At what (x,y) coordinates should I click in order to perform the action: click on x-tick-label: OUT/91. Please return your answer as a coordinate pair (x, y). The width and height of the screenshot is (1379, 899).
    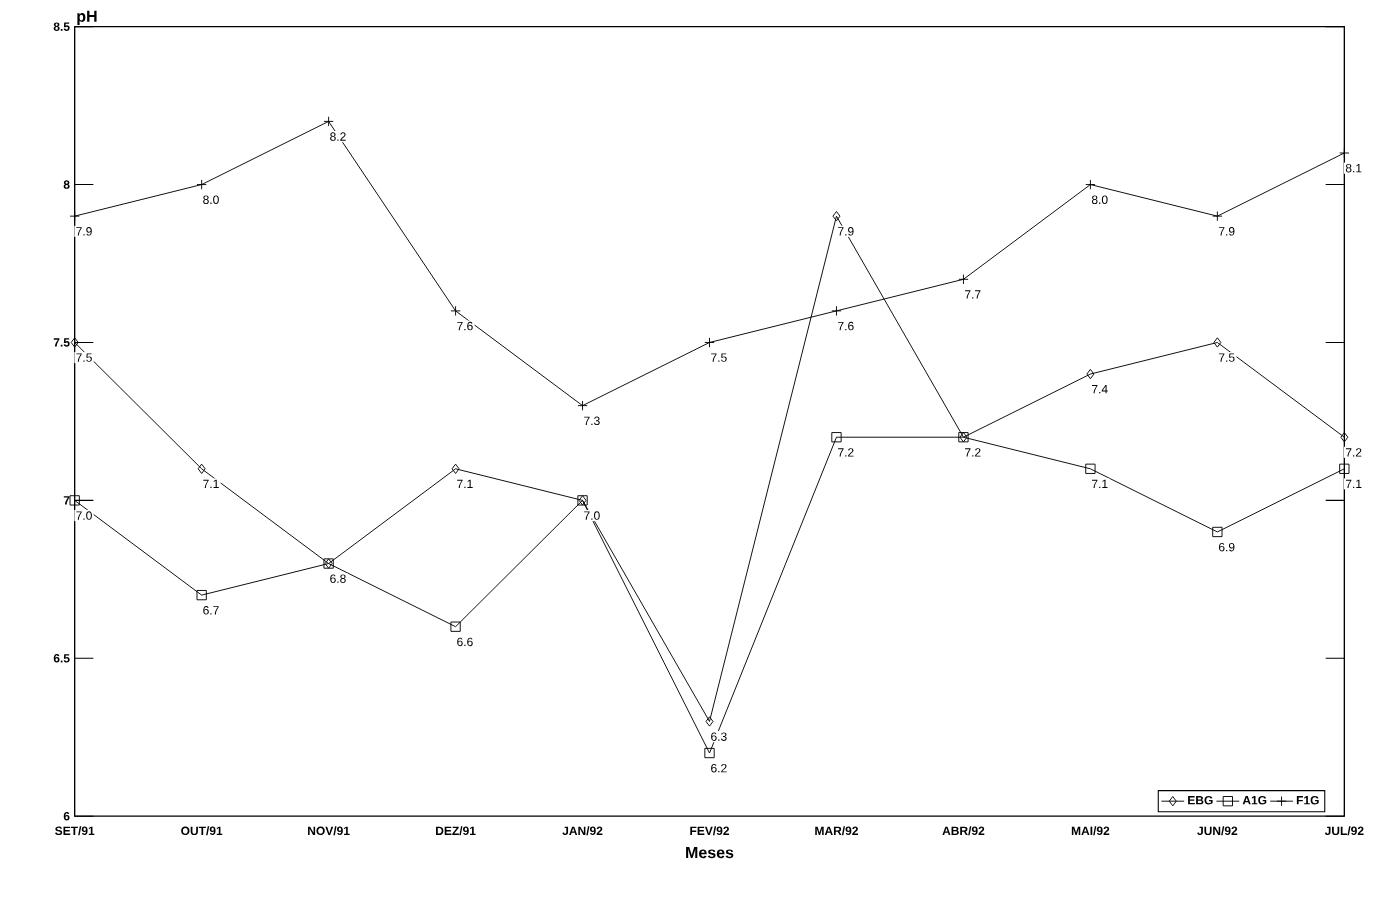
    Looking at the image, I should click on (202, 831).